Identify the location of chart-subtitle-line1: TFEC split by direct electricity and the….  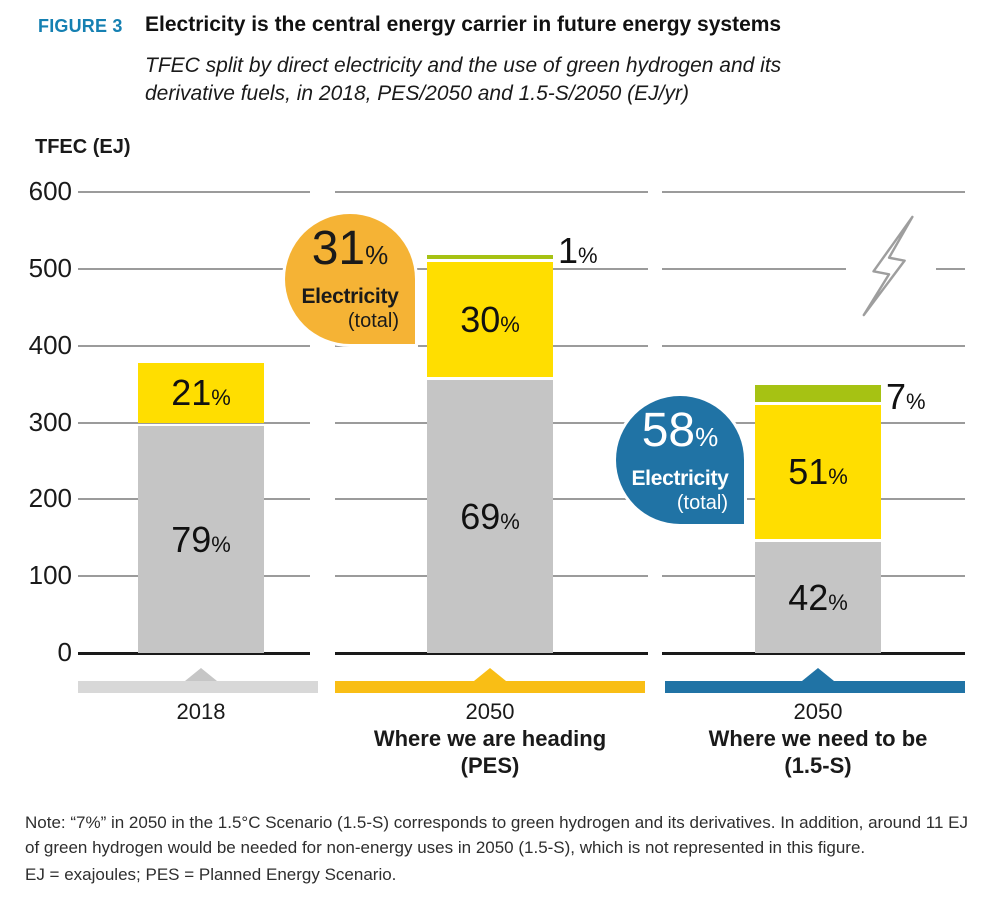
(463, 65).